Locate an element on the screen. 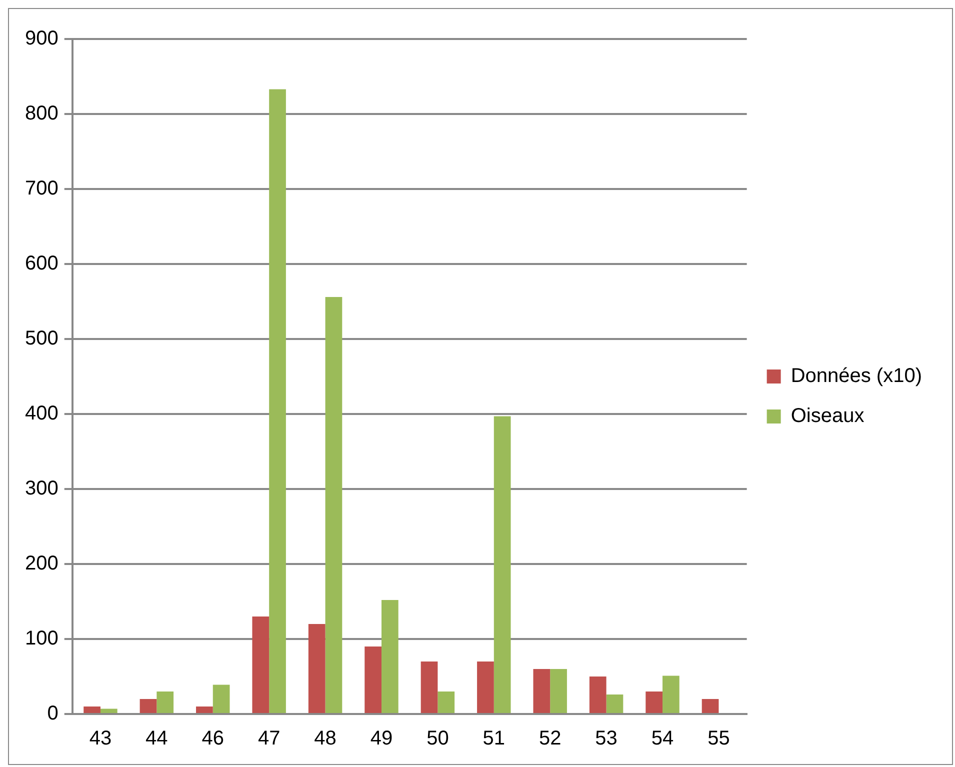  legend-label: Oiseaux is located at coordinates (827, 416).